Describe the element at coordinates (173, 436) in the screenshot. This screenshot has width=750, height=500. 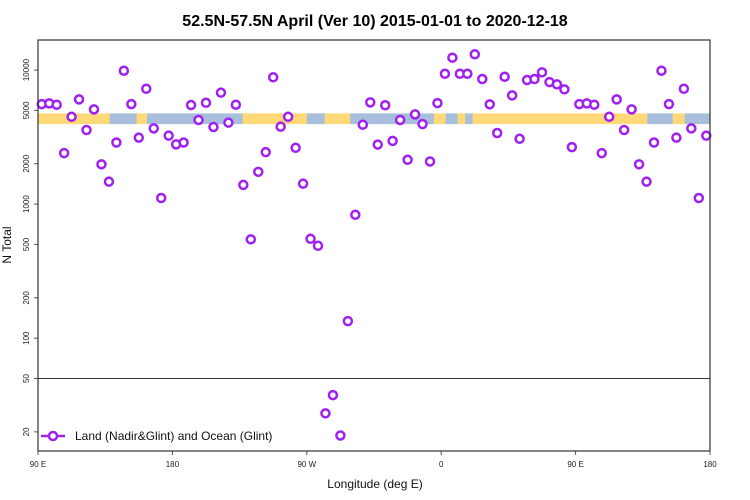
I see `legend-label: Land (Nadir&Glint) and Ocean (Glint)` at that location.